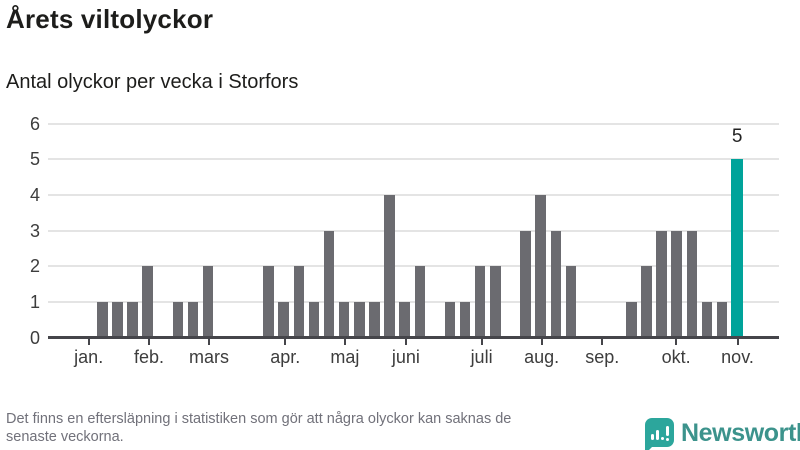 This screenshot has width=800, height=450. Describe the element at coordinates (285, 342) in the screenshot. I see `x-tick-apr` at that location.